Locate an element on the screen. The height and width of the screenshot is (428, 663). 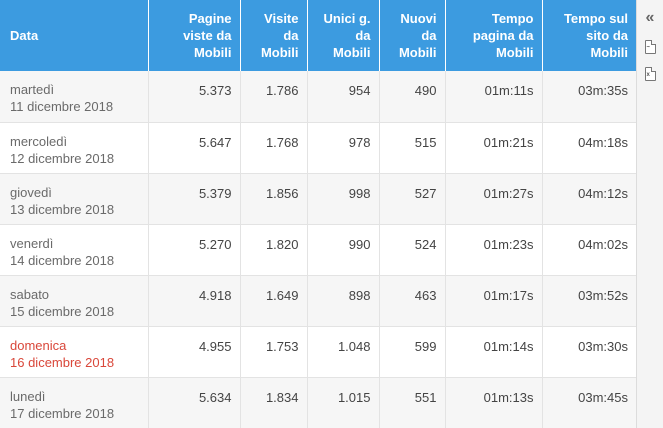
tempo-sito-cell: 03m:30s is located at coordinates (589, 352).